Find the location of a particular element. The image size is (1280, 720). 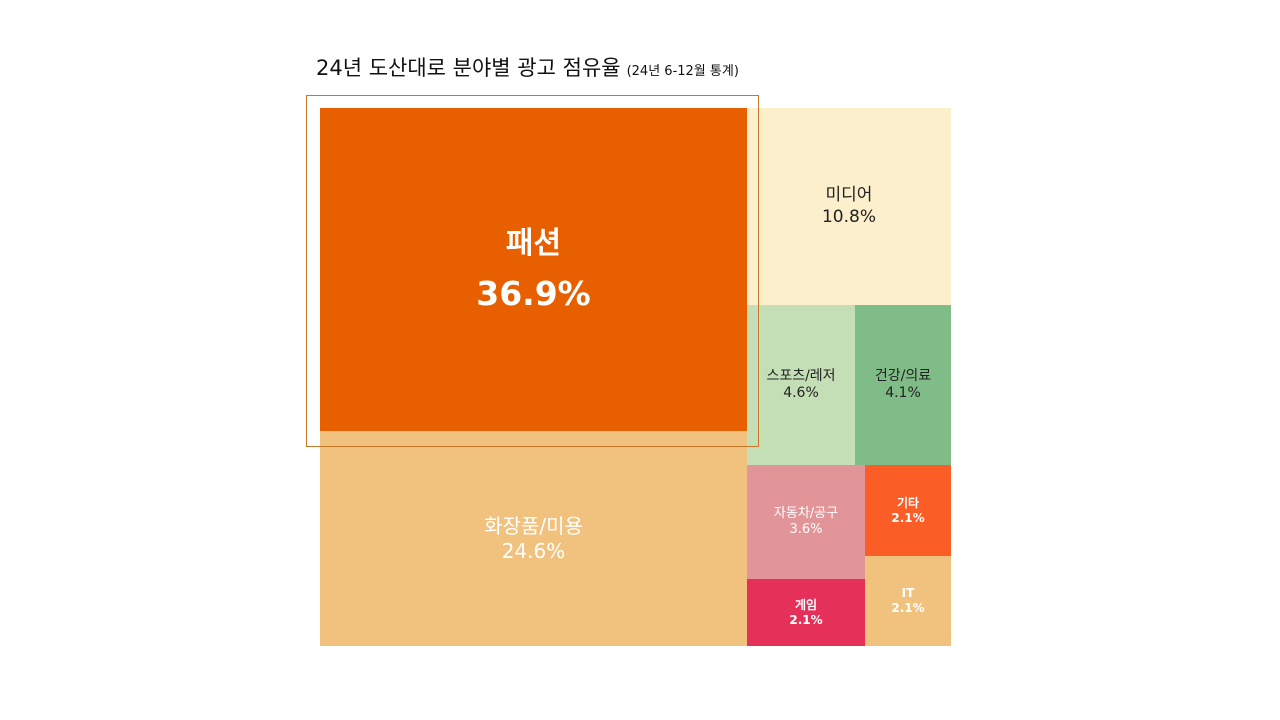

treemap-tile: IT 2.1% is located at coordinates (908, 601).